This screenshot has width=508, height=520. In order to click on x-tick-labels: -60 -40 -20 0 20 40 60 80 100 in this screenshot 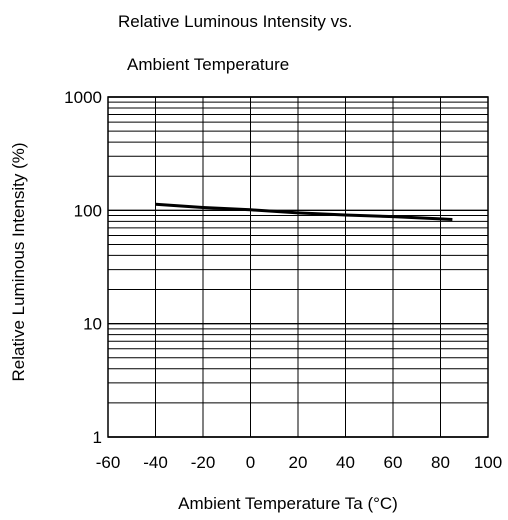, I will do `click(299, 462)`.